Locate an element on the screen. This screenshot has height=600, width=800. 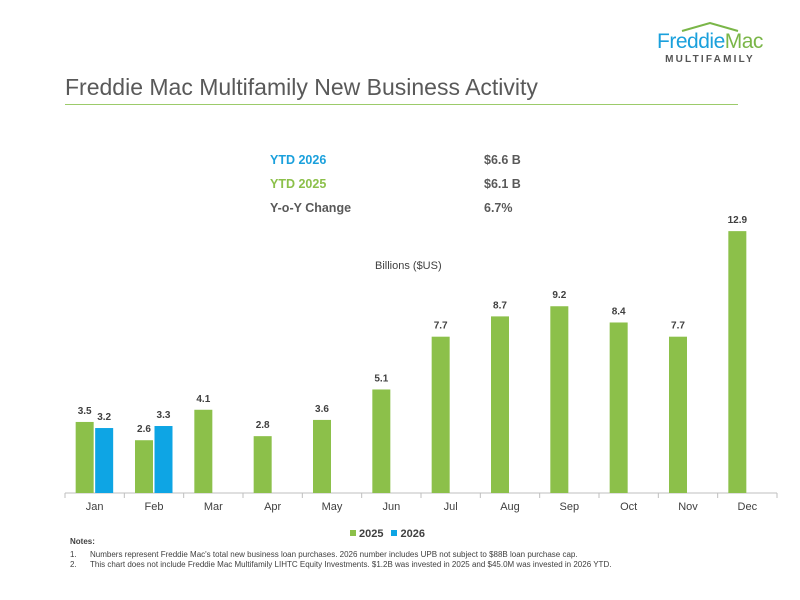
legend-label-2026: 2026 is located at coordinates (412, 534).